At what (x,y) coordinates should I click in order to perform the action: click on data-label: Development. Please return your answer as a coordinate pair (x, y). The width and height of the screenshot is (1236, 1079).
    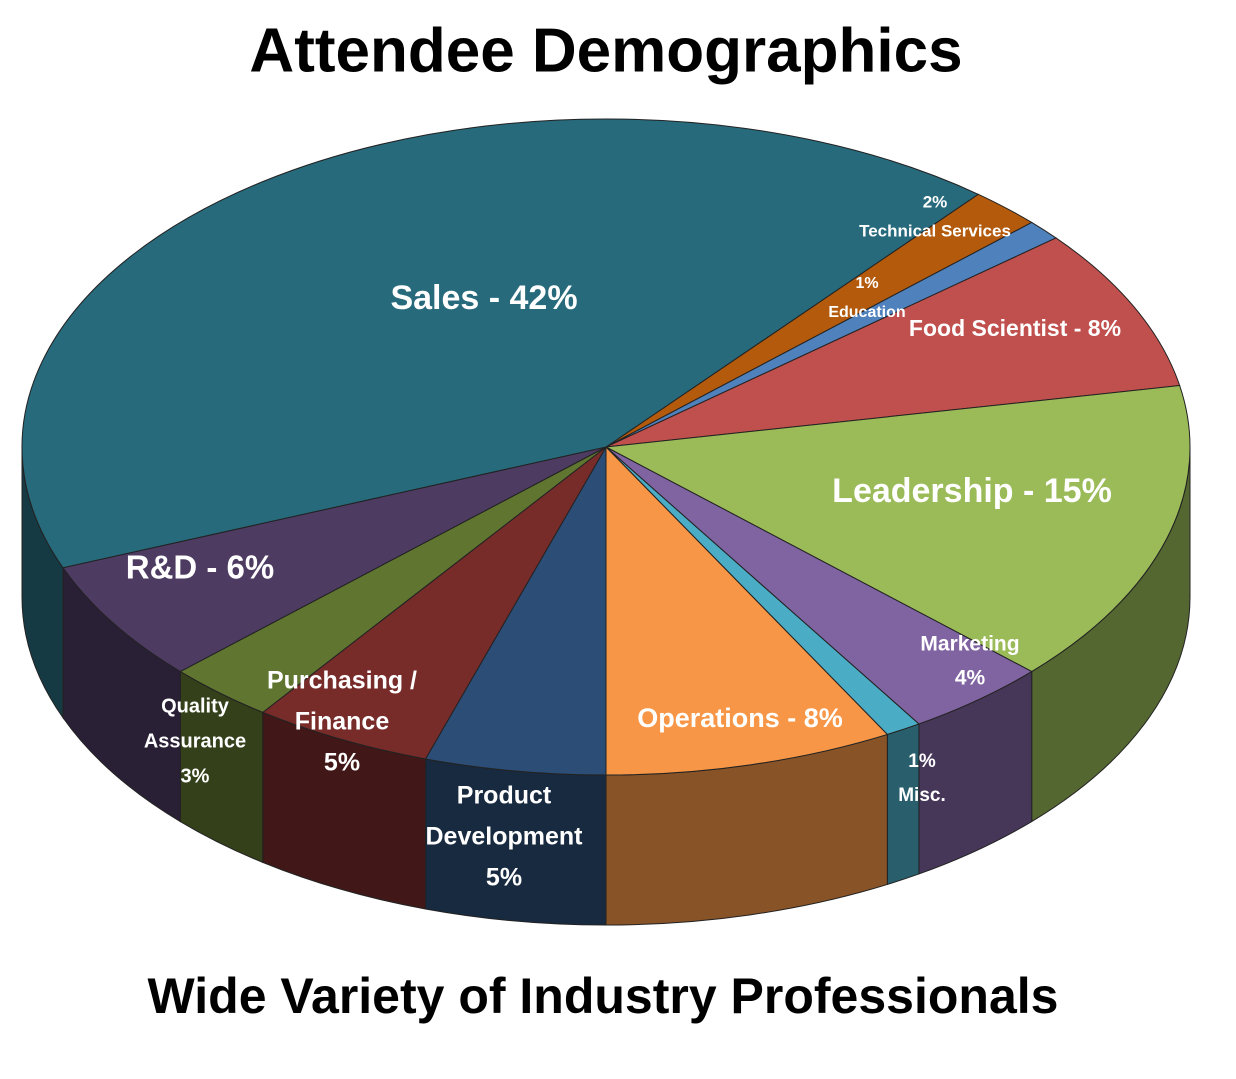
    Looking at the image, I should click on (505, 837).